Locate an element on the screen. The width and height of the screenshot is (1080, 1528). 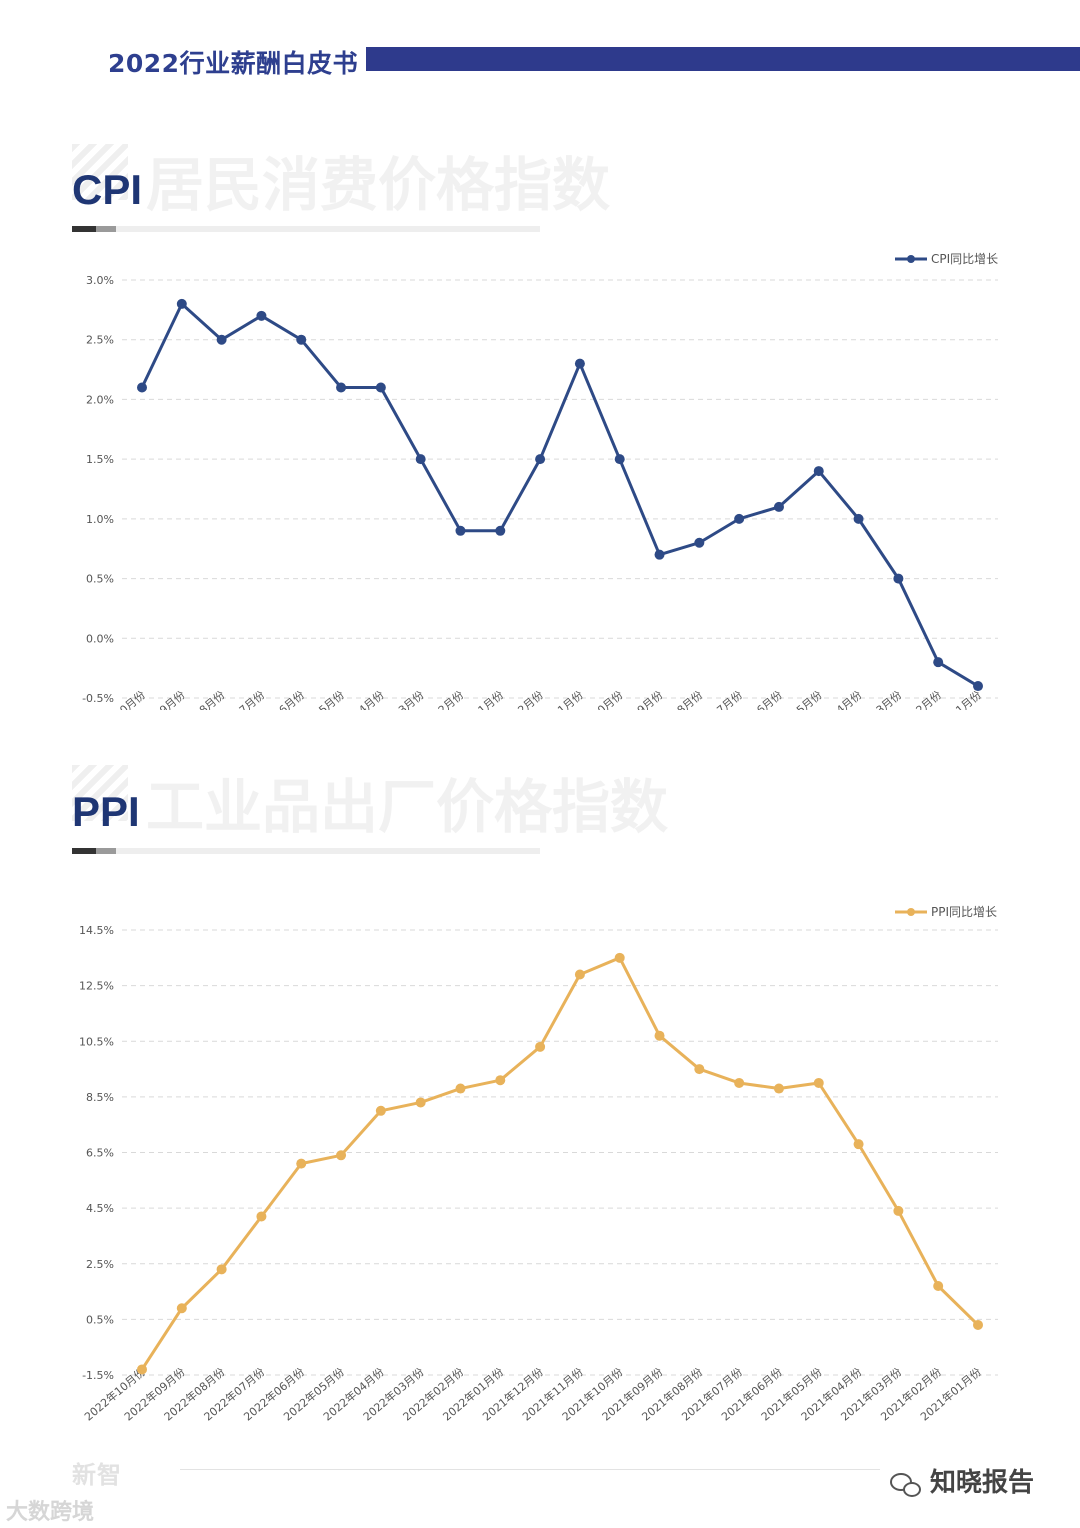
cpi-underline-rest is located at coordinates (328, 229).